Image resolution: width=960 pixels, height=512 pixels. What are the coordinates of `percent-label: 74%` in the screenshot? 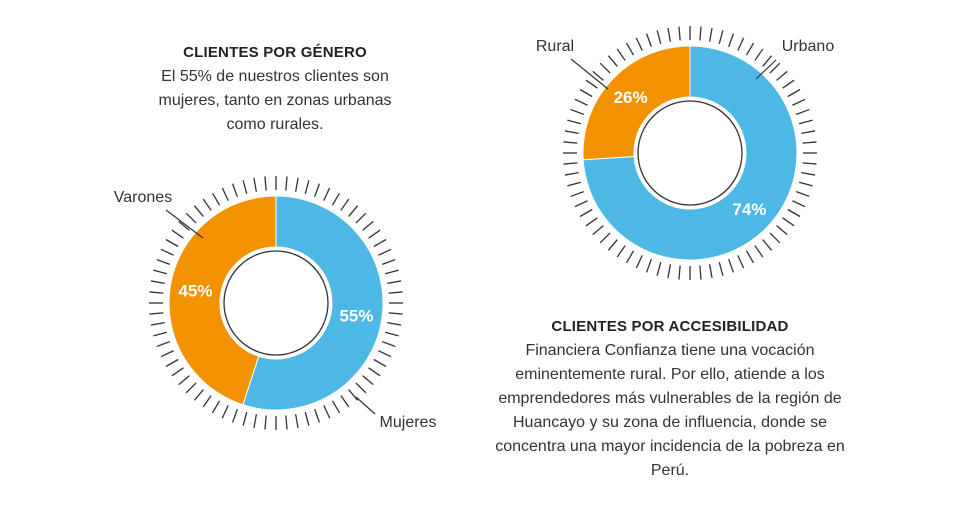 It's located at (749, 209).